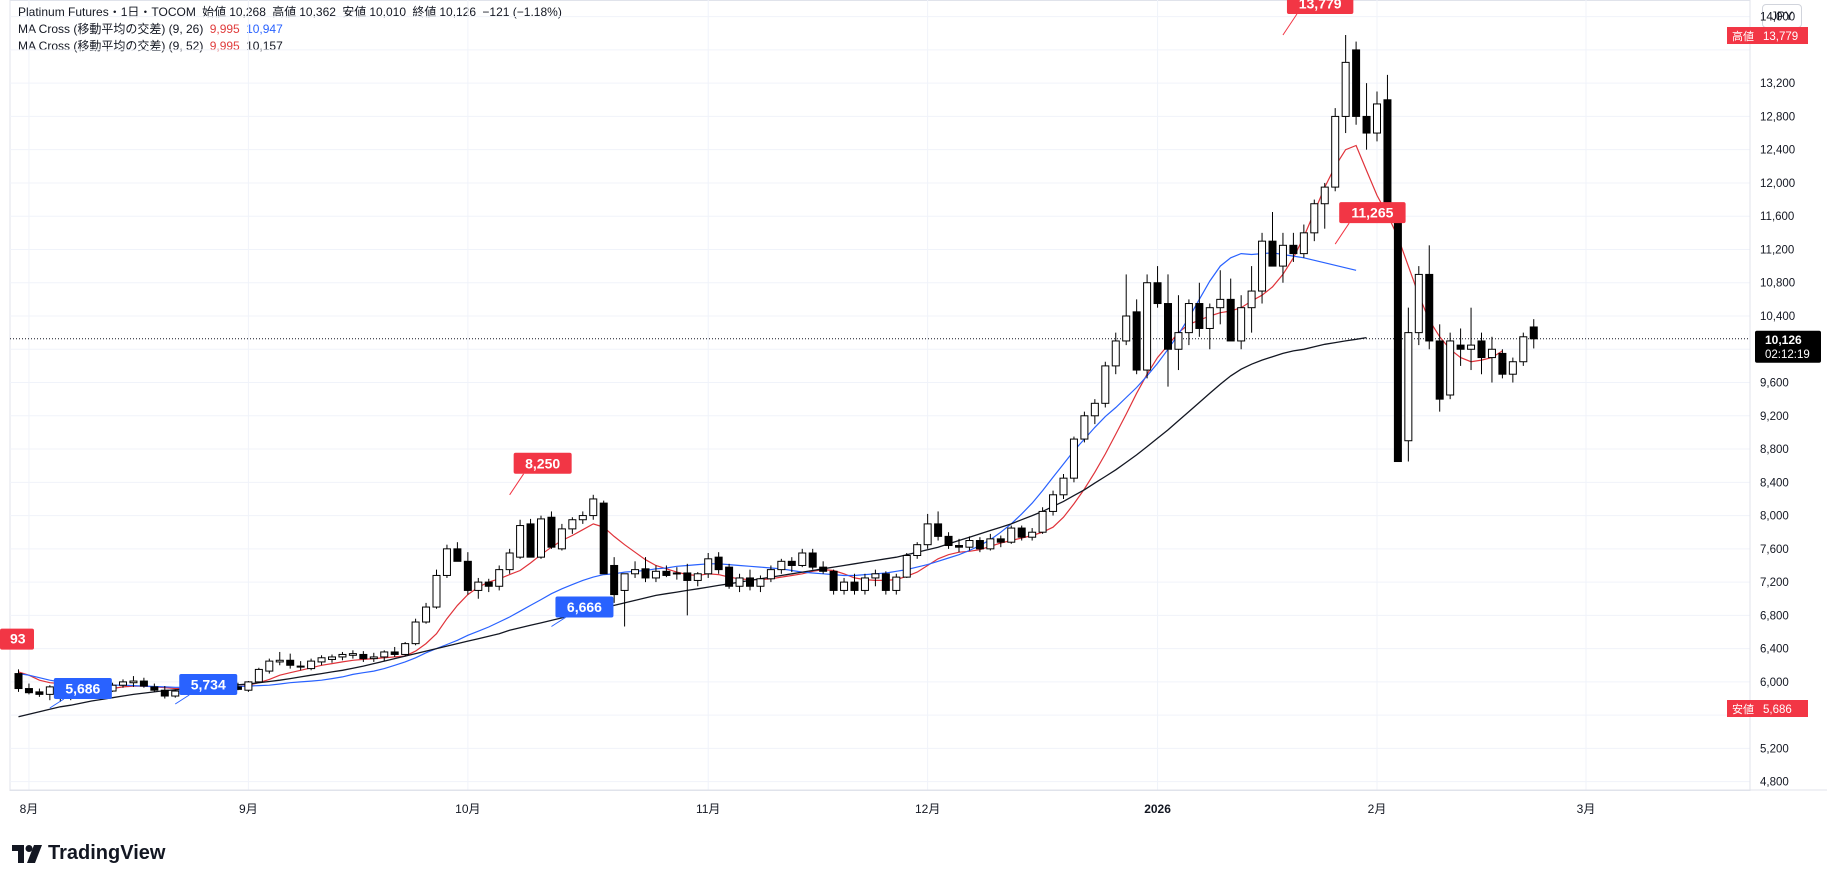 Image resolution: width=1827 pixels, height=884 pixels. Describe the element at coordinates (107, 12) in the screenshot. I see `symbol-title: Platinum Futures・1日・TOCOM` at that location.